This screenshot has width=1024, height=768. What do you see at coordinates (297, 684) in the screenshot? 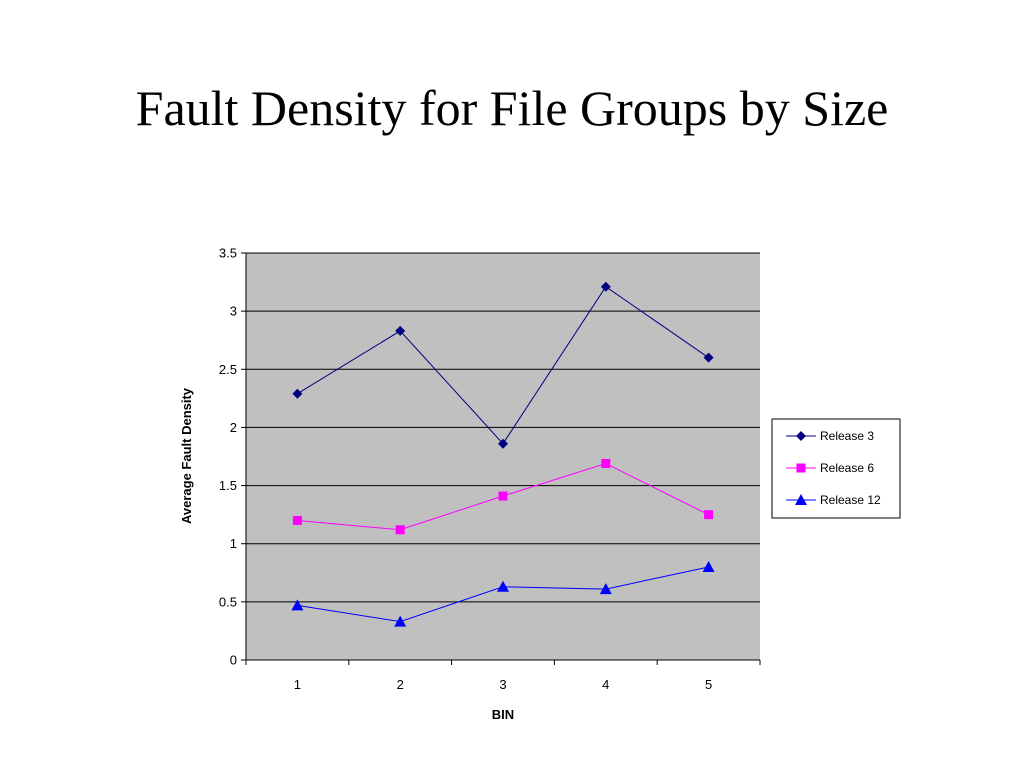
I see `x-tick-label: 1` at bounding box center [297, 684].